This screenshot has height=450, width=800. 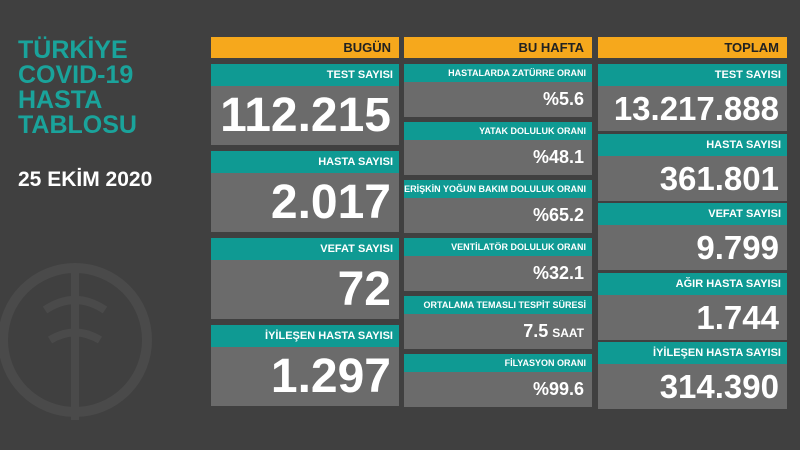 I want to click on item-value-box: %5.6, so click(x=498, y=99).